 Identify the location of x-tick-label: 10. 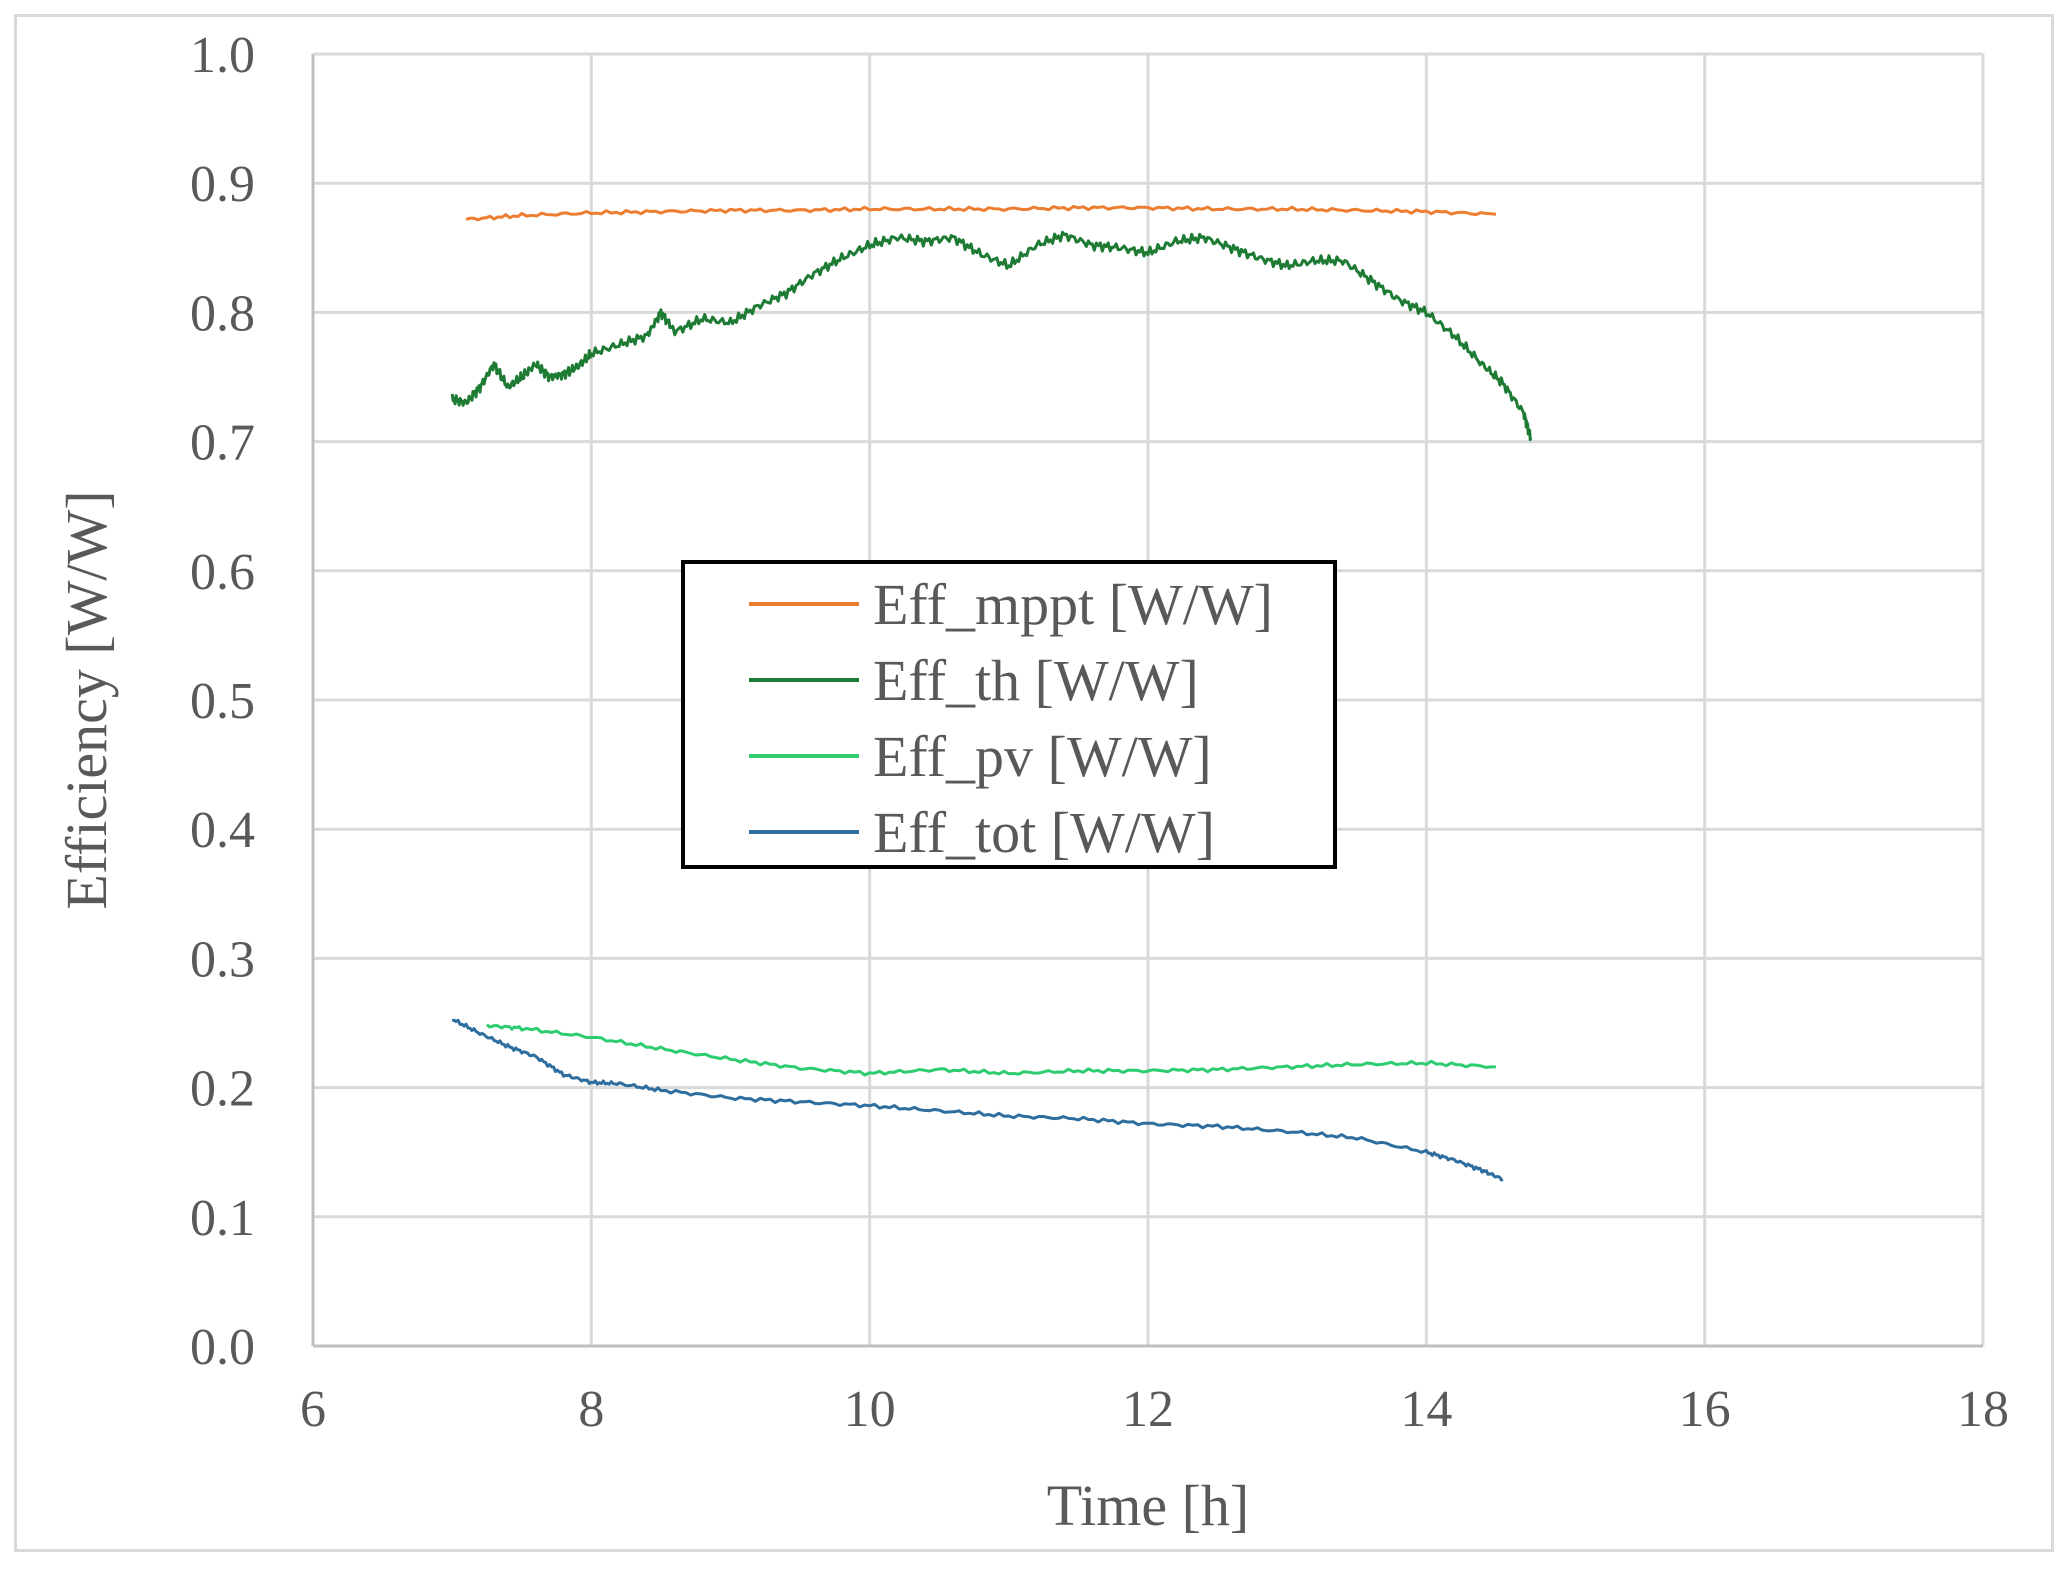
(870, 1409).